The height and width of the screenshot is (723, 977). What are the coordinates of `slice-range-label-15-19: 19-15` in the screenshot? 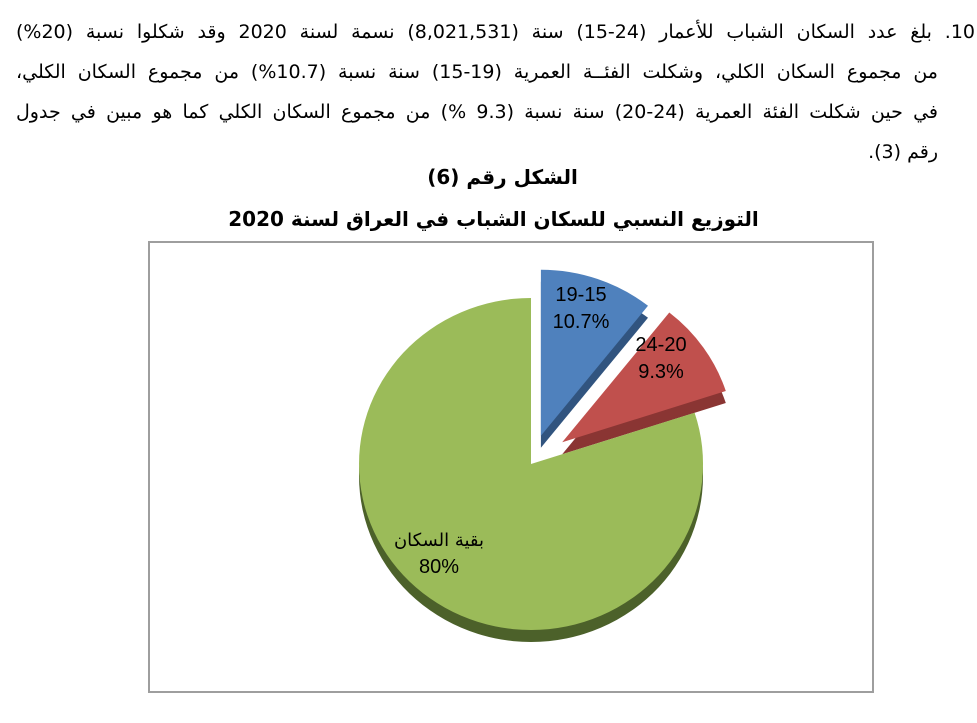 It's located at (581, 295).